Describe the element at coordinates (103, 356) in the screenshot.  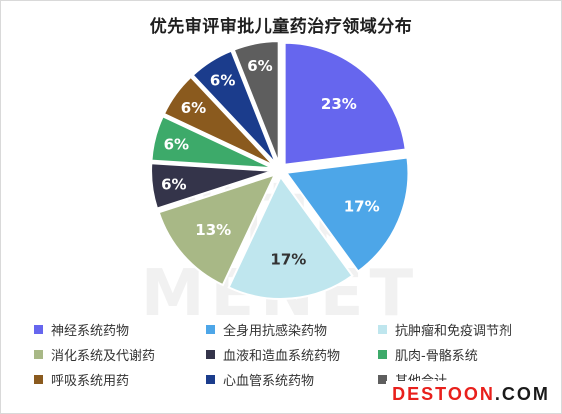
I see `legend-label: 消化系统及代谢药` at that location.